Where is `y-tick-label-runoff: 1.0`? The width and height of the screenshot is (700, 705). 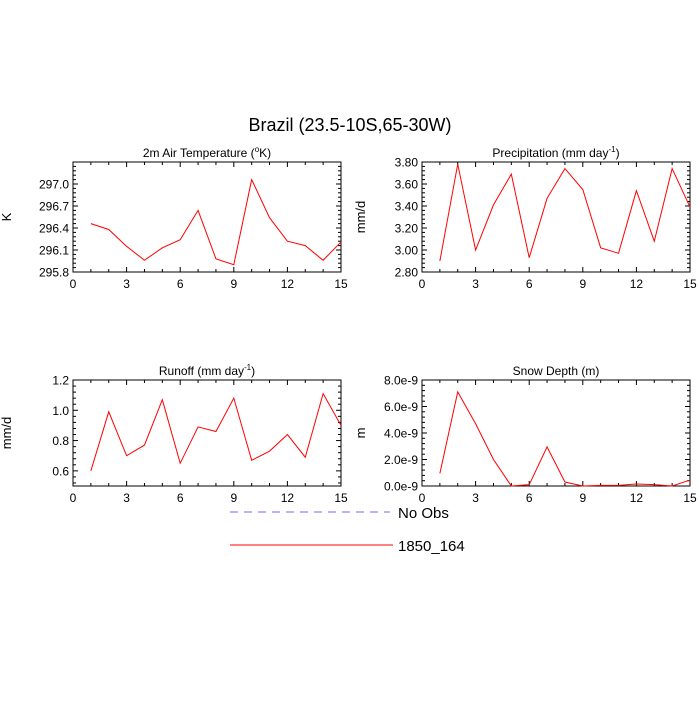
y-tick-label-runoff: 1.0 is located at coordinates (60, 411).